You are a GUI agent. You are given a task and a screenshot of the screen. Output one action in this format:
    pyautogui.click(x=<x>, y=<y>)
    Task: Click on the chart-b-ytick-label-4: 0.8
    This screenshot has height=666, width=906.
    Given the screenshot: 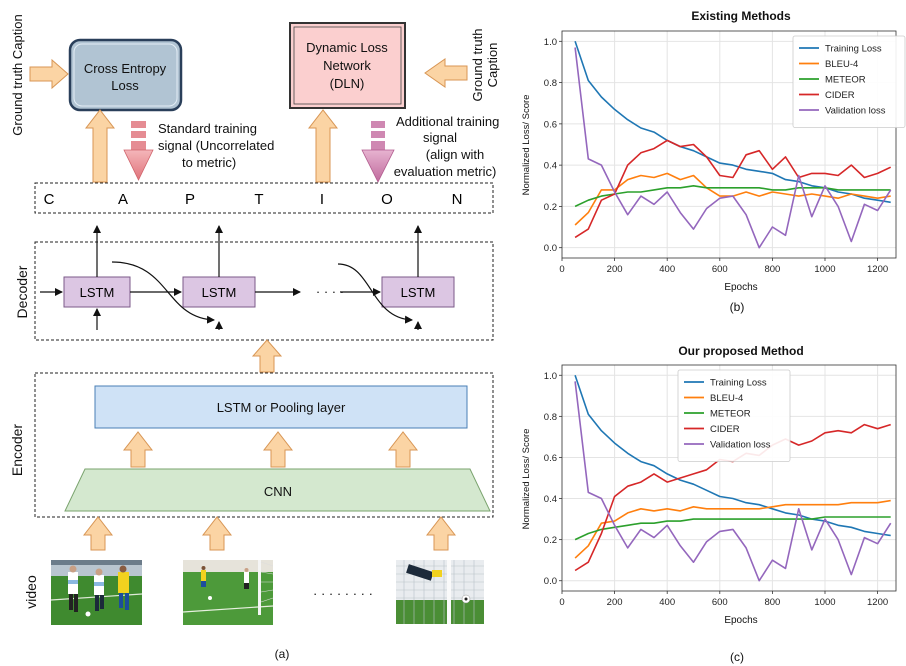 What is the action you would take?
    pyautogui.click(x=550, y=83)
    